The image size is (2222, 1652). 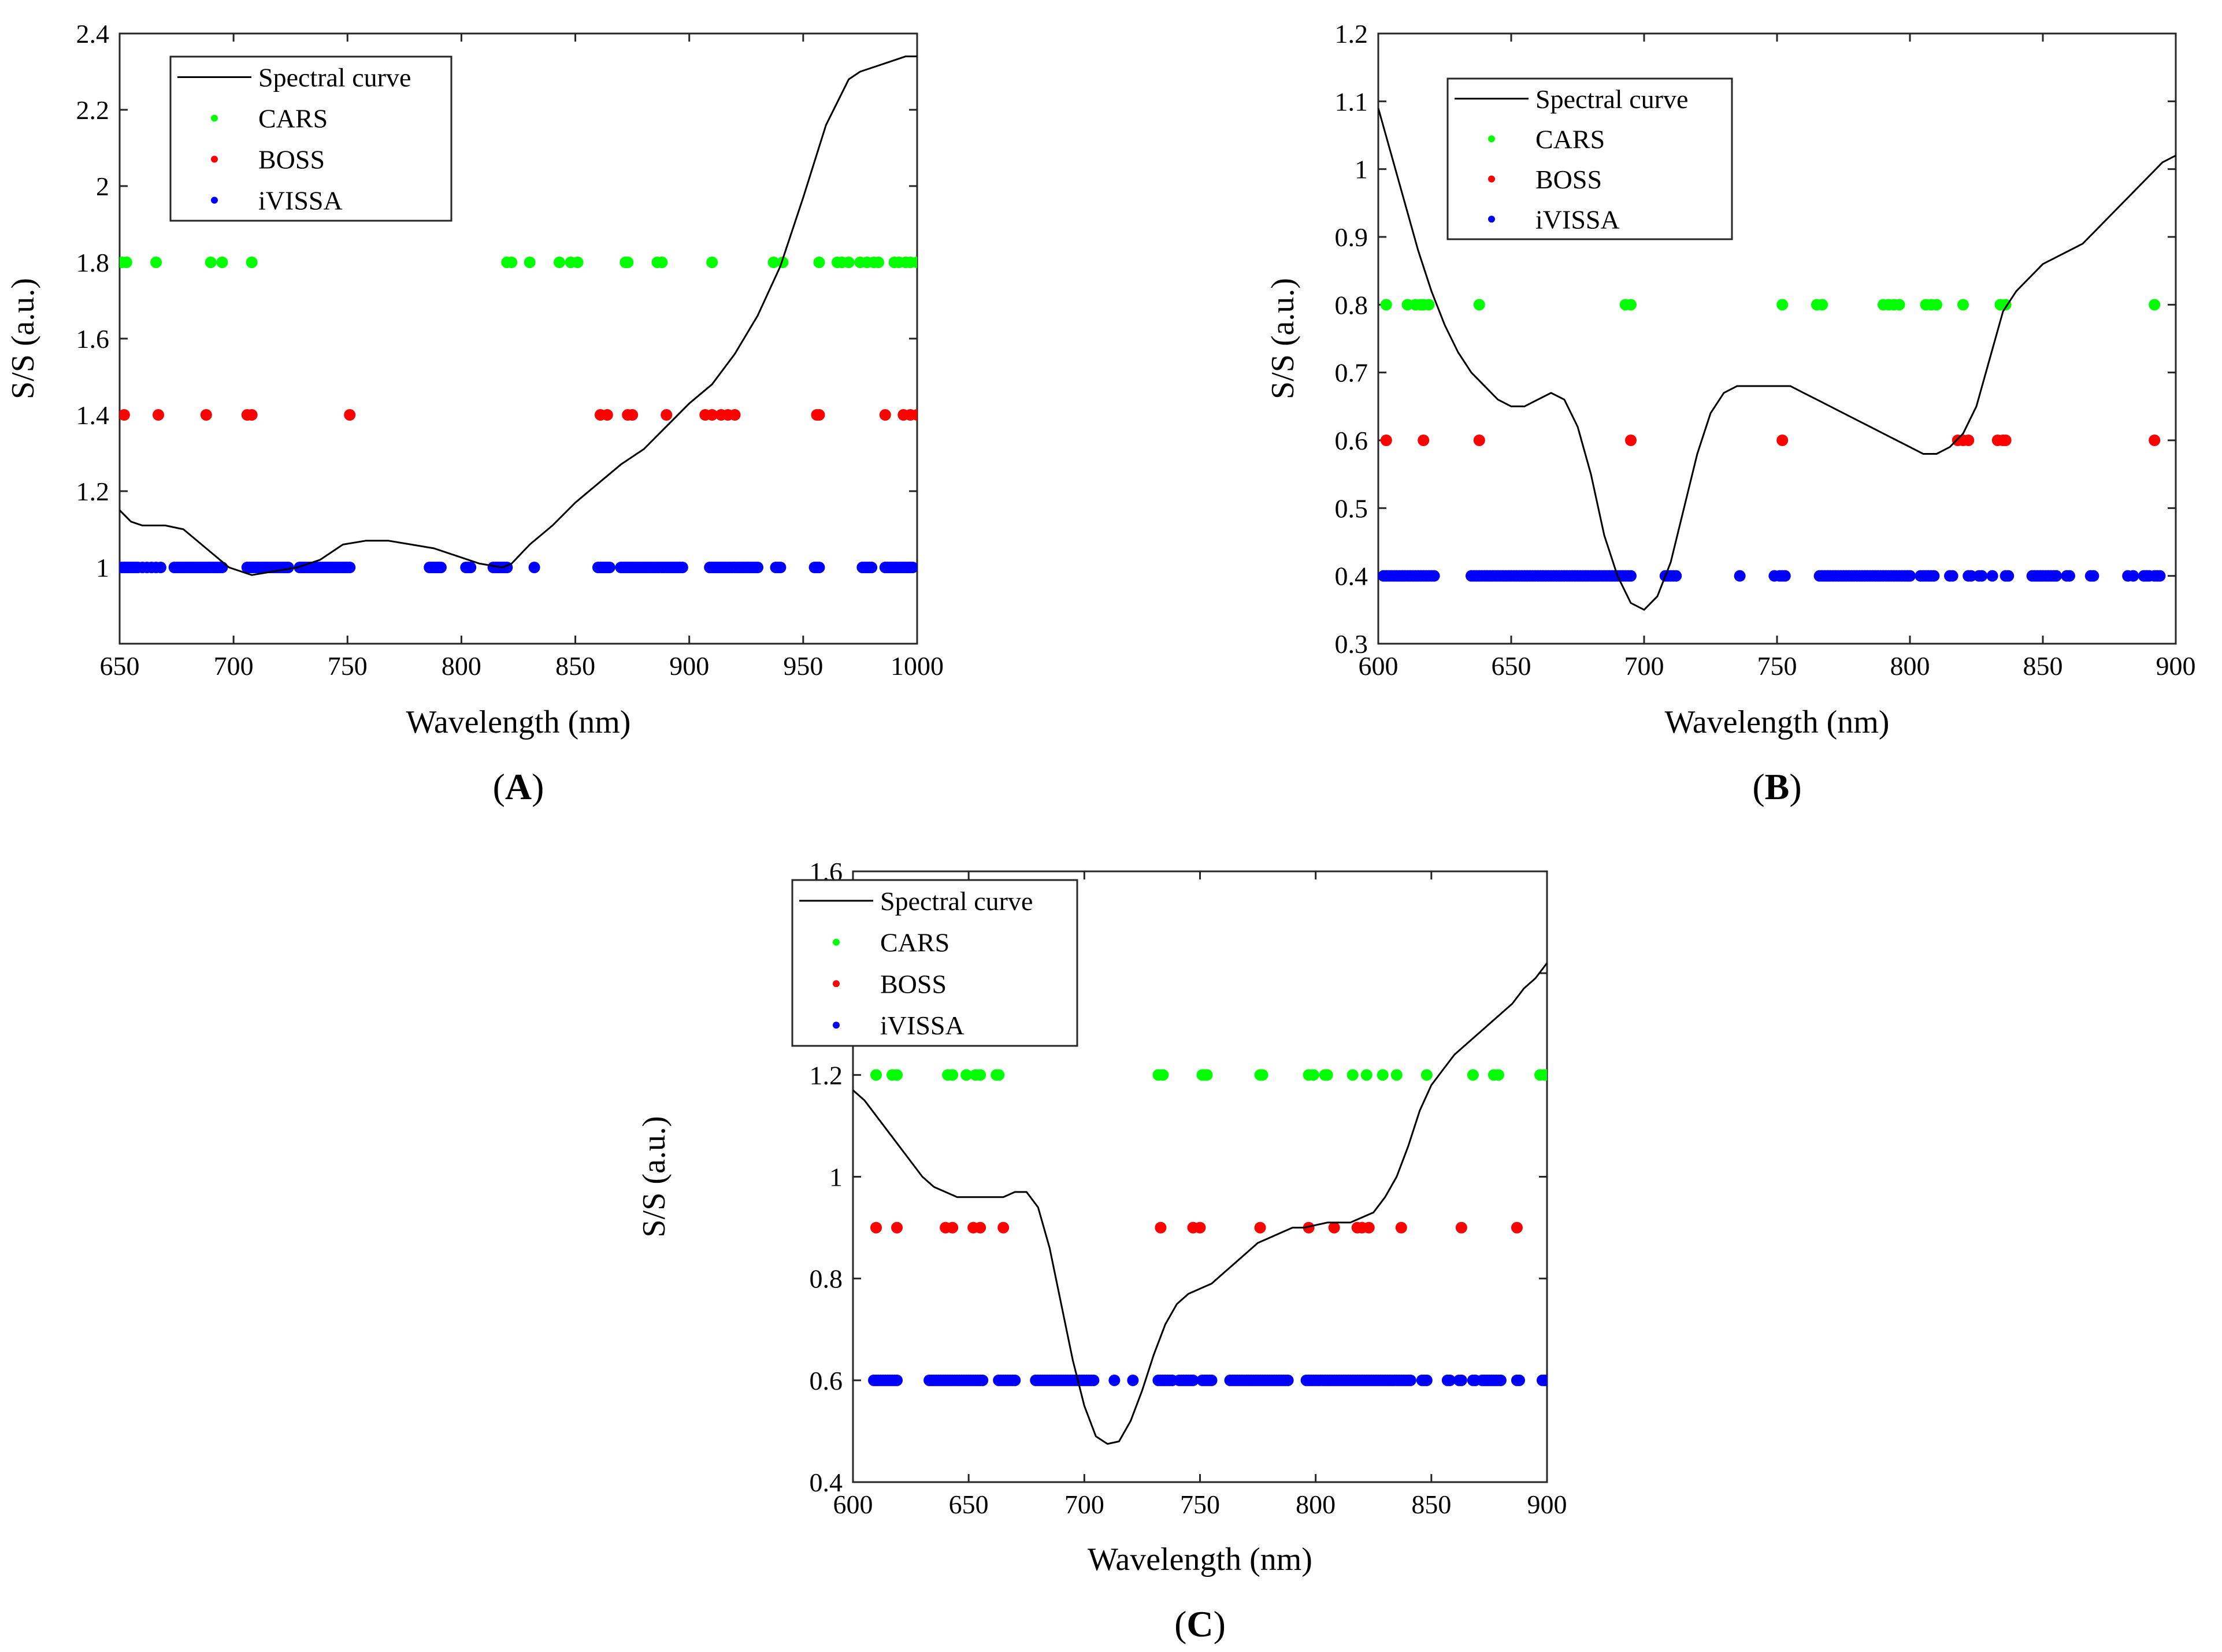 What do you see at coordinates (93, 262) in the screenshot?
I see `y-tick-label: 1.8` at bounding box center [93, 262].